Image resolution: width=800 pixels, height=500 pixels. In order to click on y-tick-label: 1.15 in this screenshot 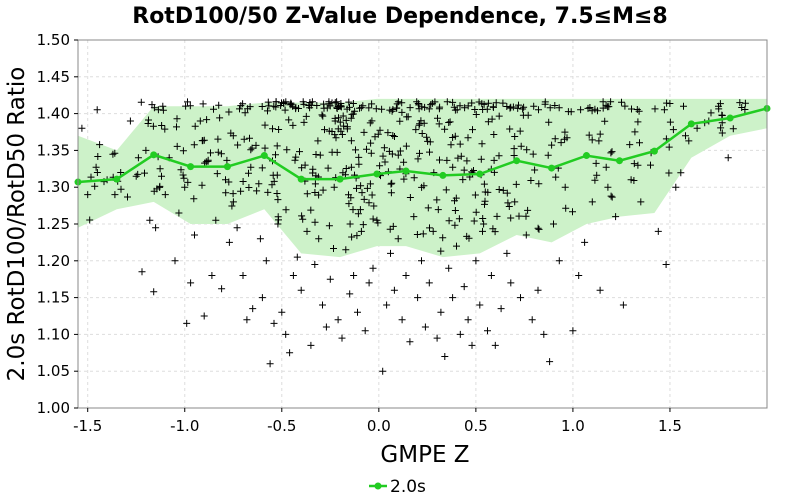, I will do `click(53, 298)`.